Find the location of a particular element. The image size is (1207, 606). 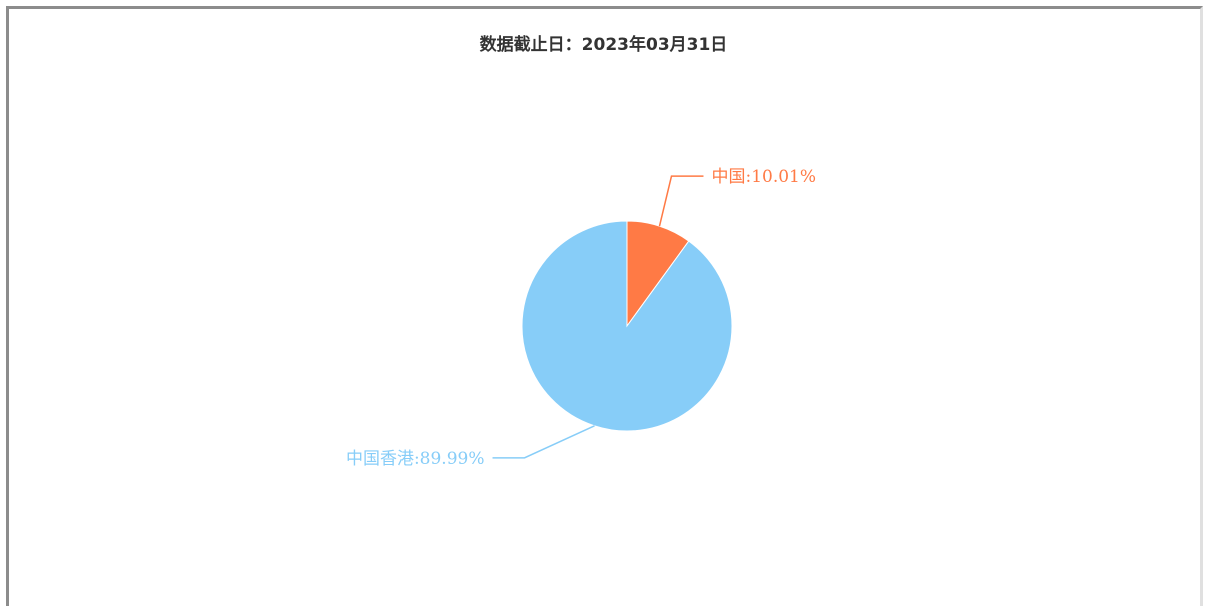

pie-slices is located at coordinates (627, 326).